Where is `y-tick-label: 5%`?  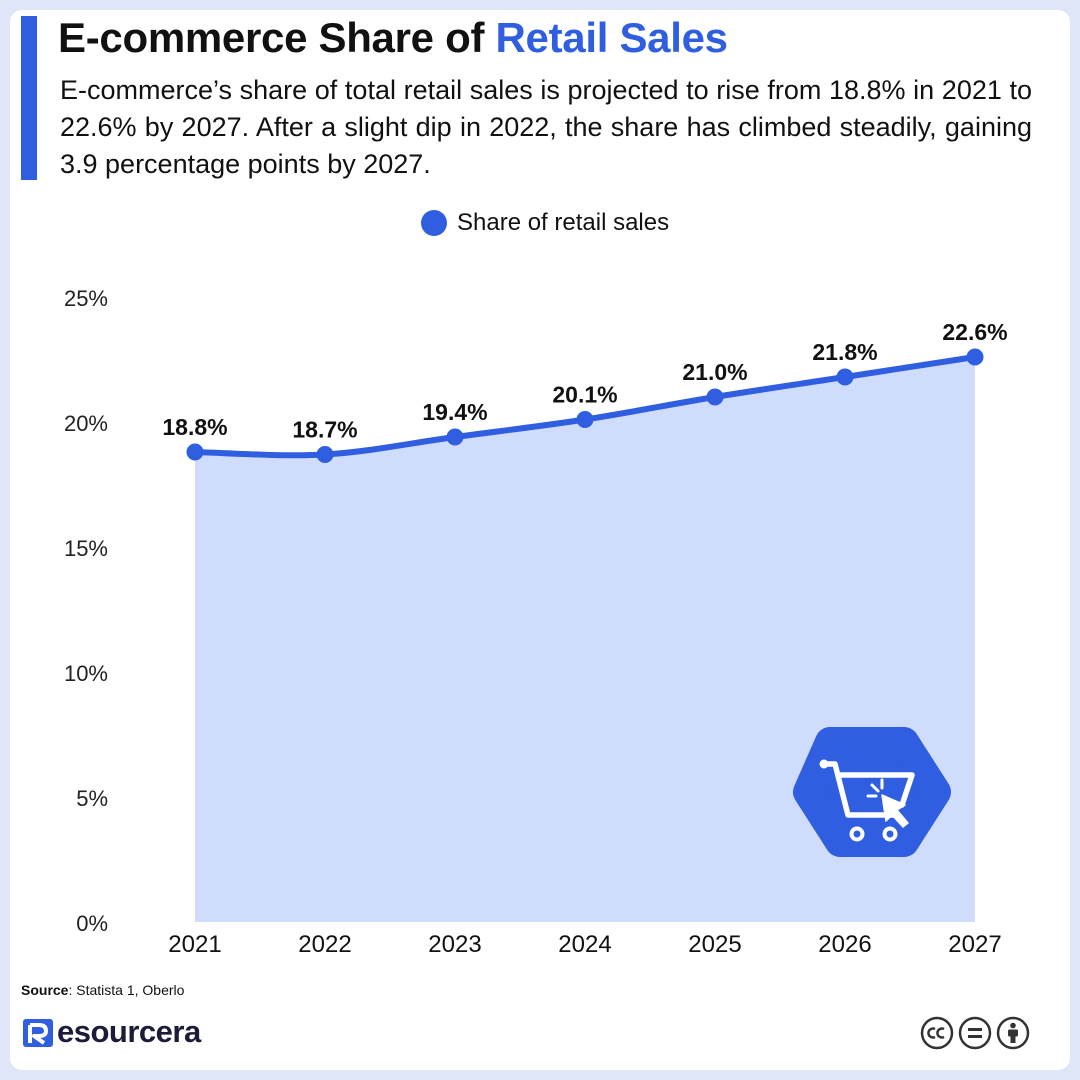
y-tick-label: 5% is located at coordinates (92, 798).